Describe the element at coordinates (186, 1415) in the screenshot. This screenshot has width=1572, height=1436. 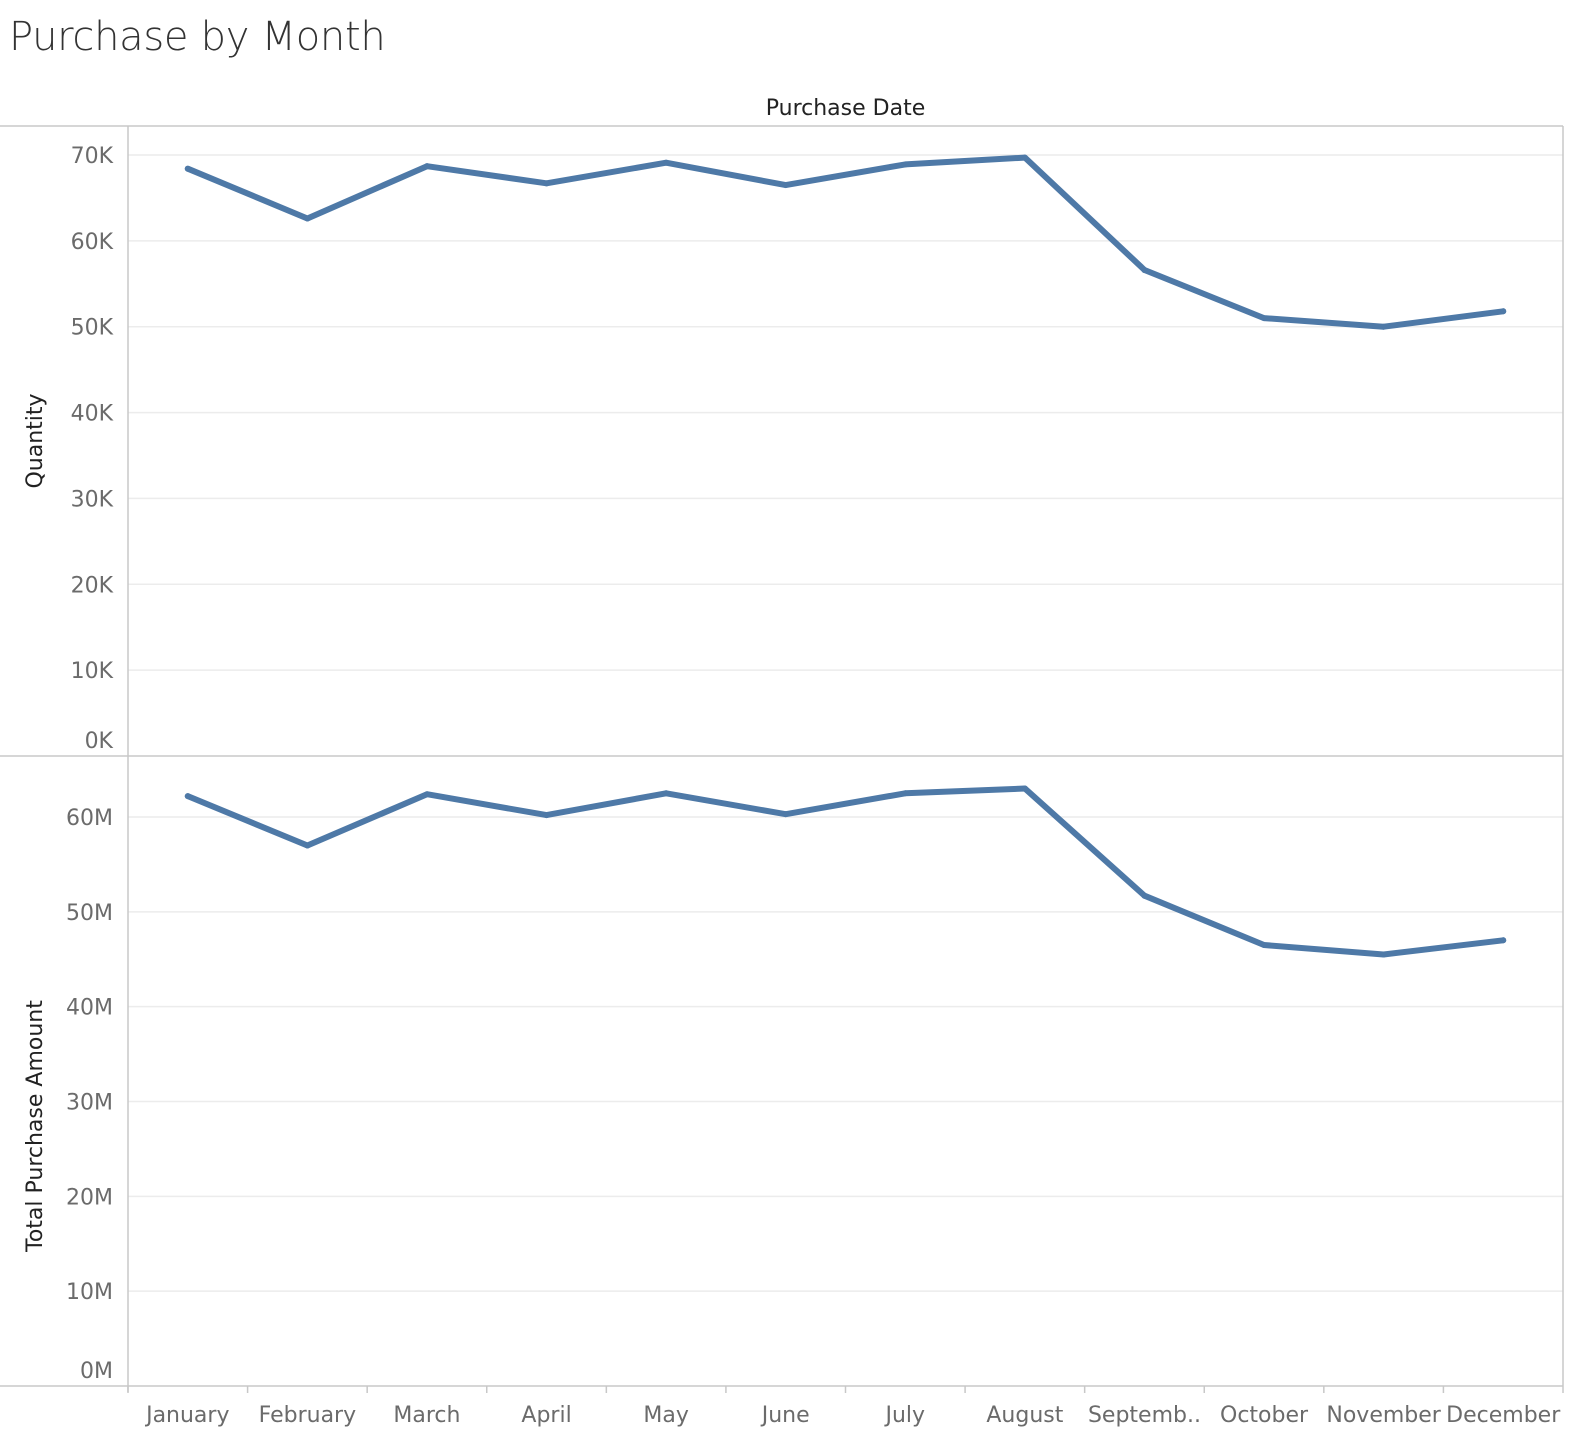
I see `x-tick-label: January` at that location.